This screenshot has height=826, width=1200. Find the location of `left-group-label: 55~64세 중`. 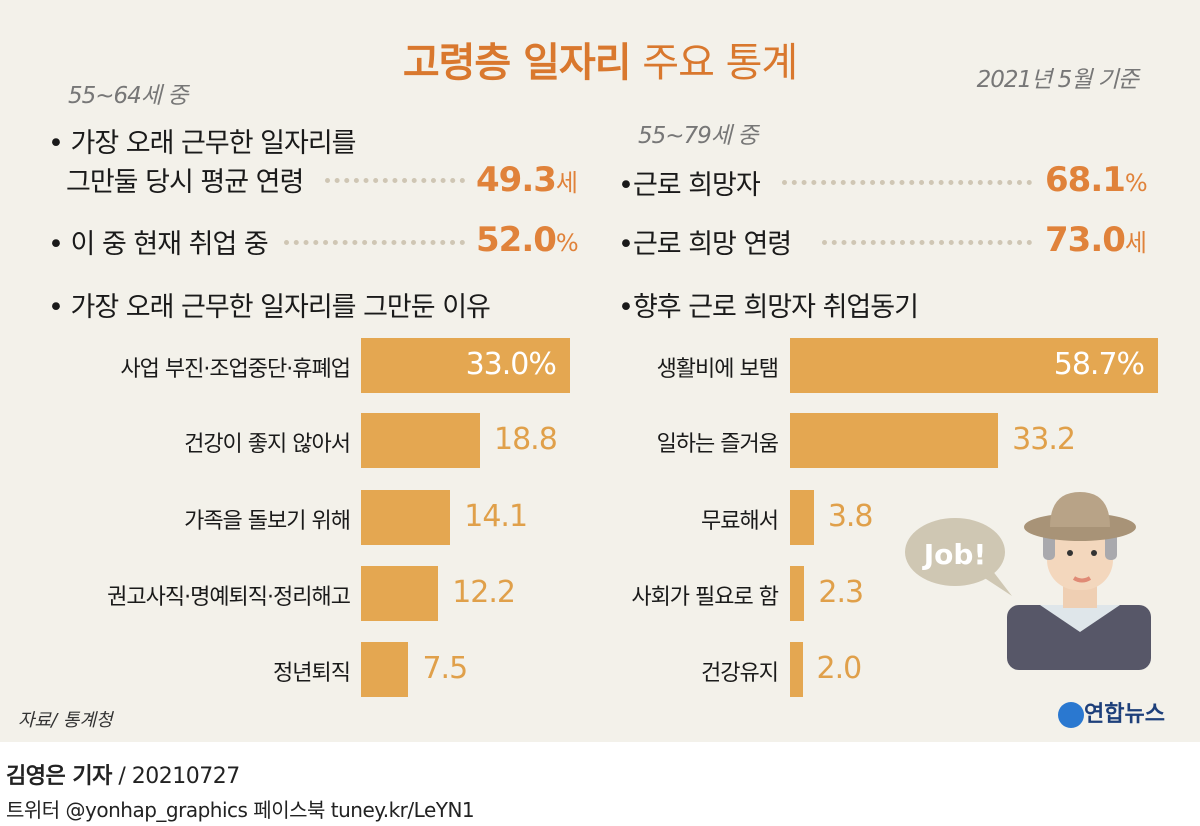

left-group-label: 55~64세 중 is located at coordinates (128, 96).